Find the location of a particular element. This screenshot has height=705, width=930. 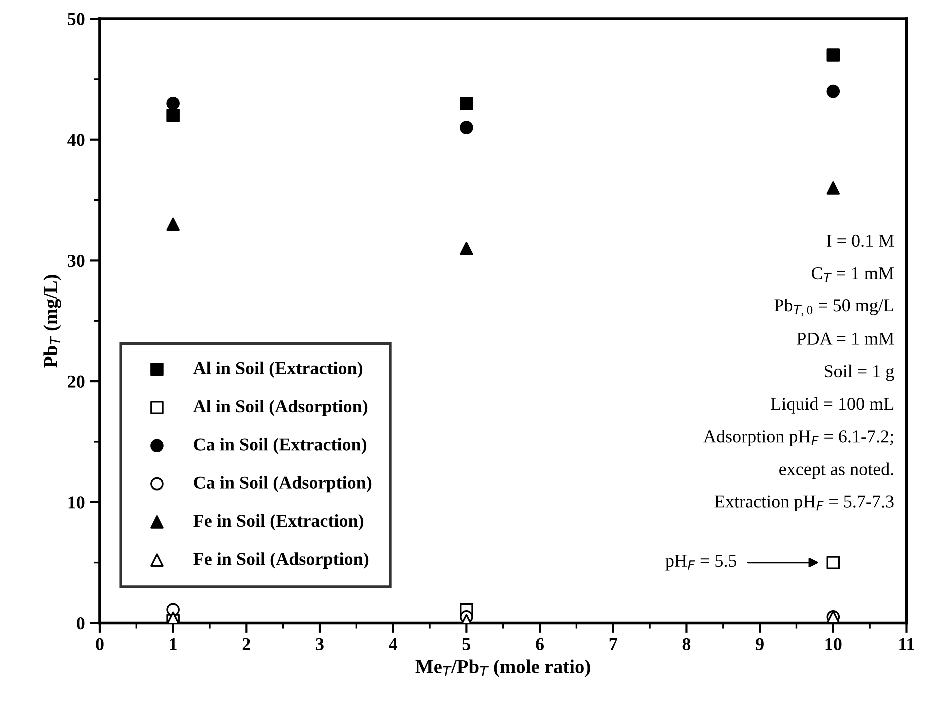

x-tick-label: 10 is located at coordinates (834, 644).